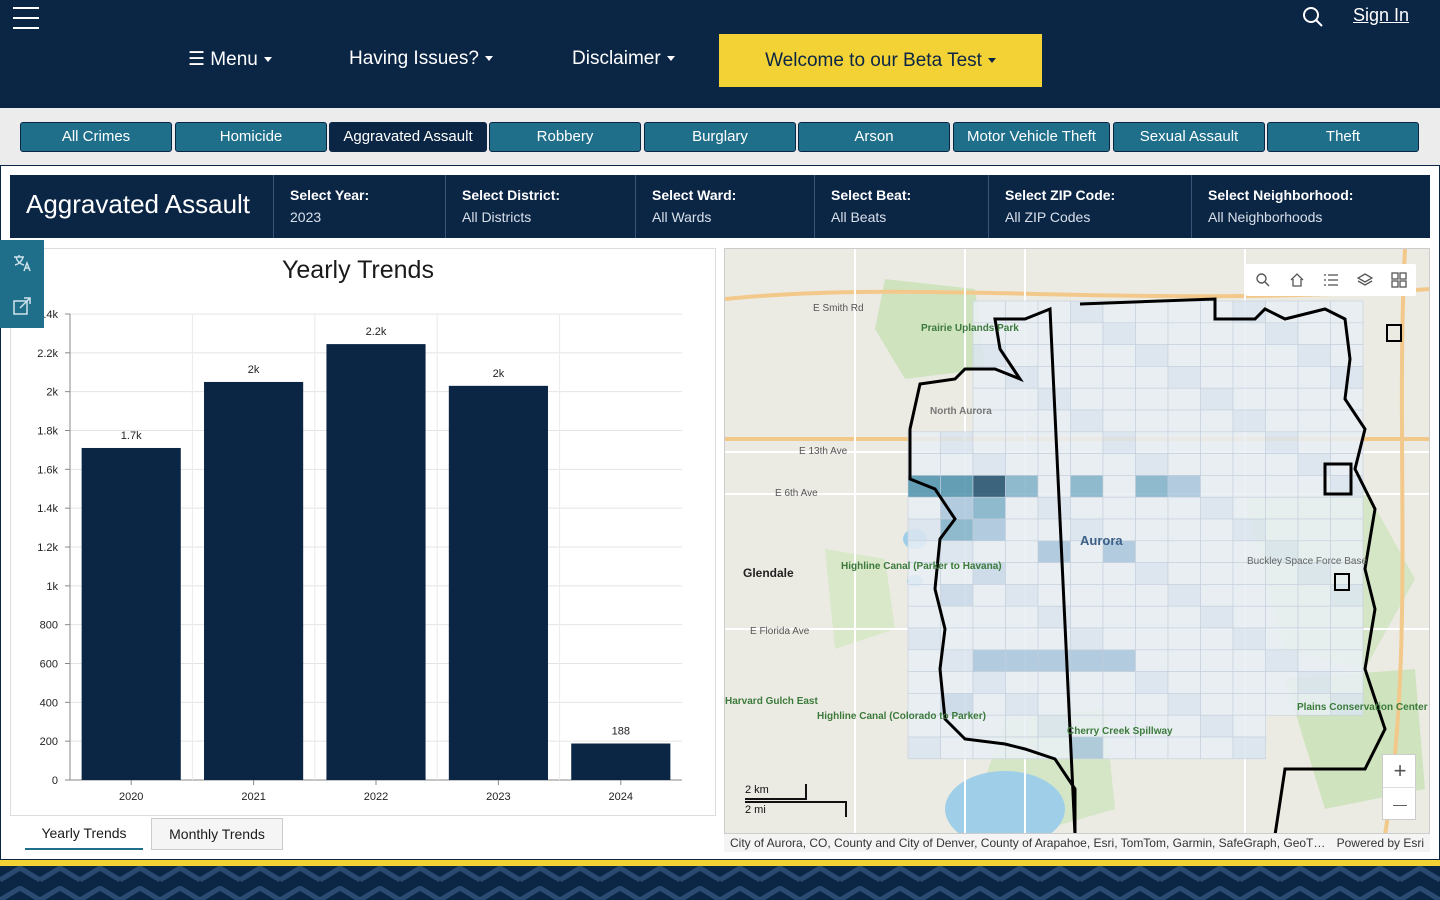 This screenshot has height=900, width=1440. What do you see at coordinates (1380, 843) in the screenshot?
I see `powered-by-esri: Powered by Esri` at bounding box center [1380, 843].